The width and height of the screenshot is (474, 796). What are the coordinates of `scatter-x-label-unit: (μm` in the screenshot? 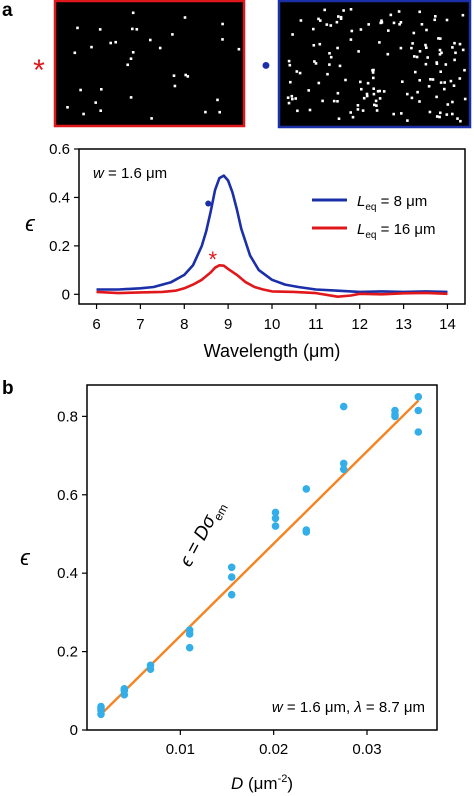 It's located at (260, 783).